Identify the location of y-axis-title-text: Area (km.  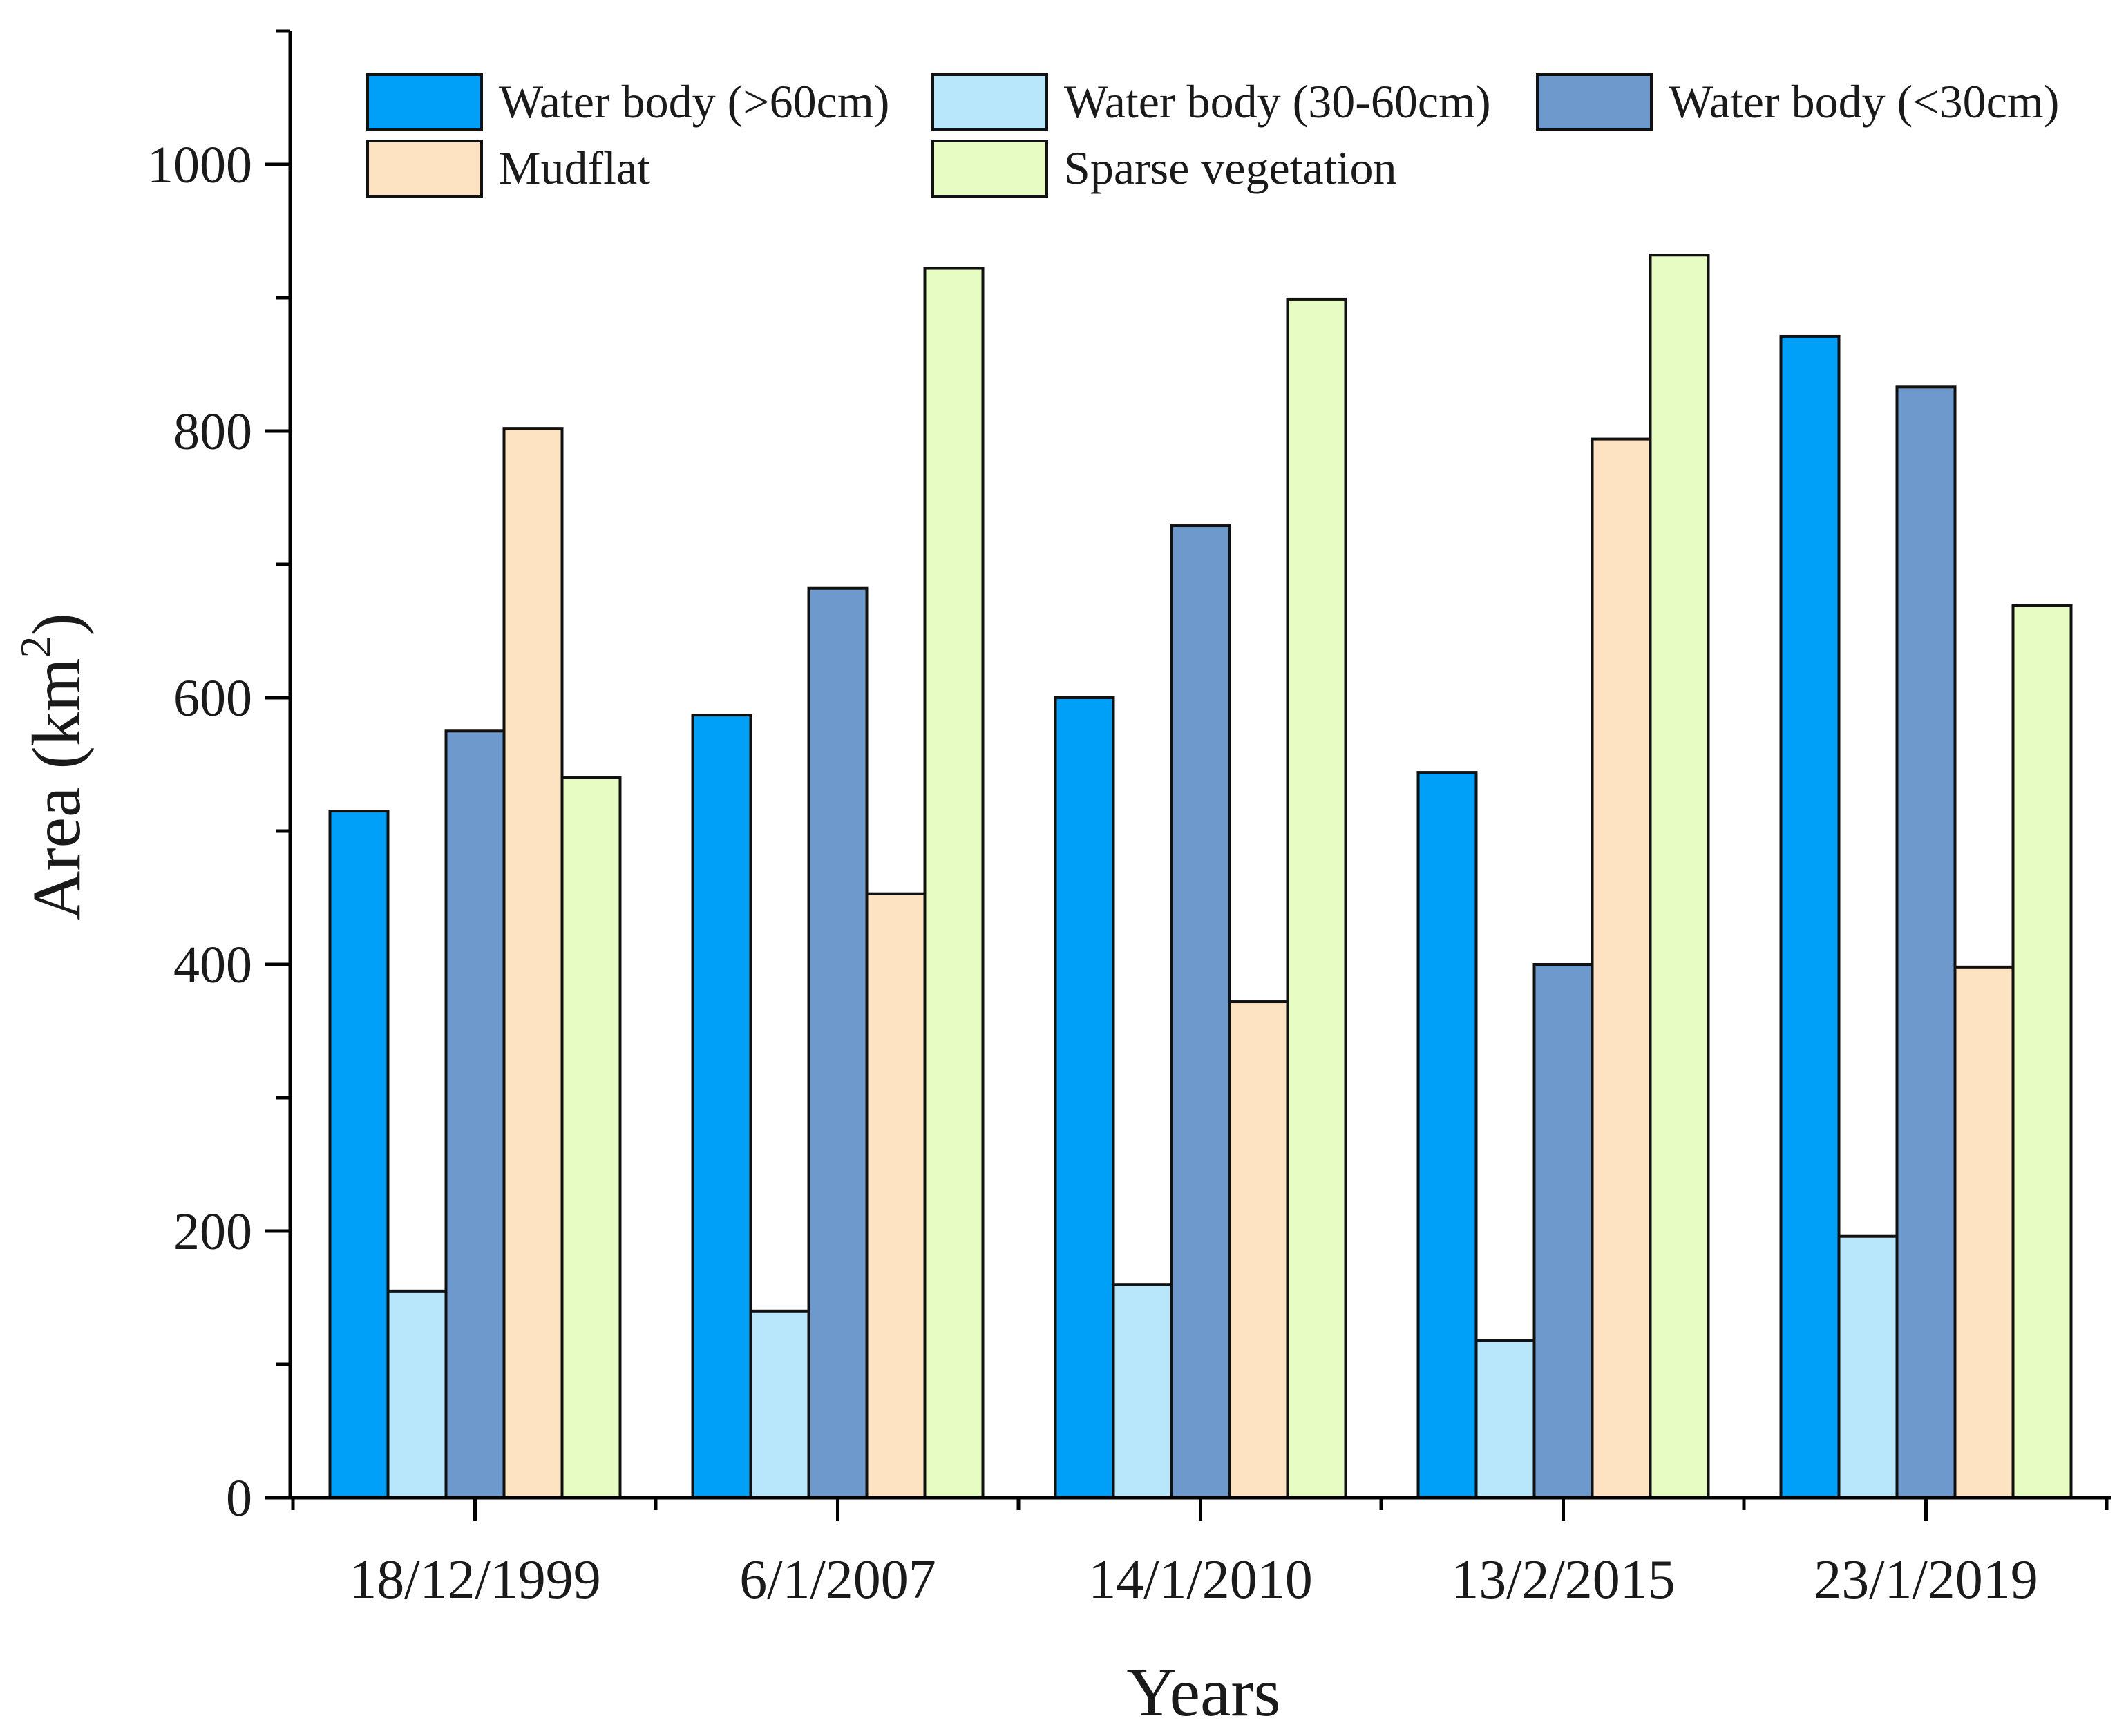
(56, 789).